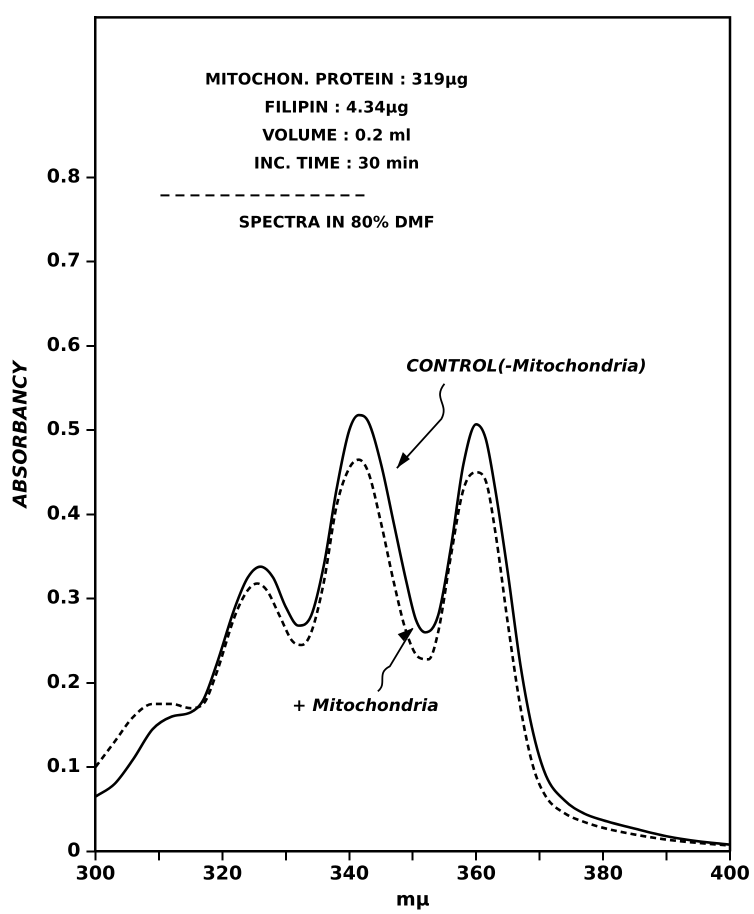 Image resolution: width=754 pixels, height=914 pixels. I want to click on annotation: FILIPIN : 4.34μg, so click(336, 107).